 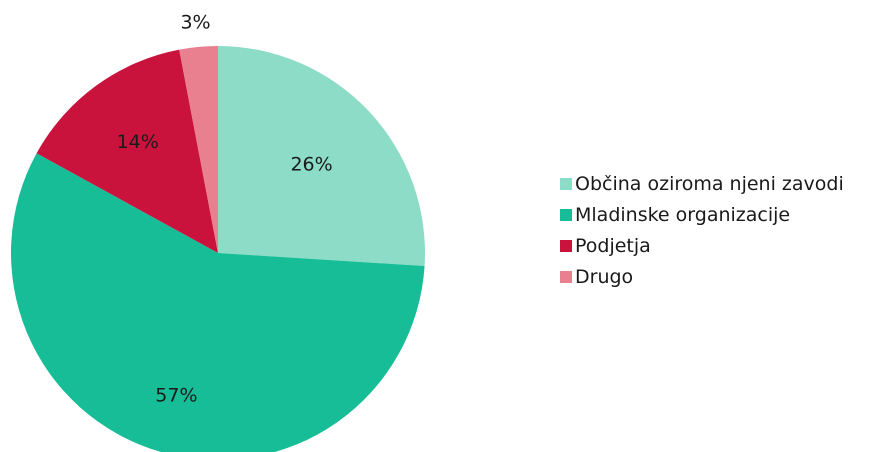 What do you see at coordinates (311, 165) in the screenshot?
I see `slice-value-label-obcina-oziroma-njeni-zavodi: 26%` at bounding box center [311, 165].